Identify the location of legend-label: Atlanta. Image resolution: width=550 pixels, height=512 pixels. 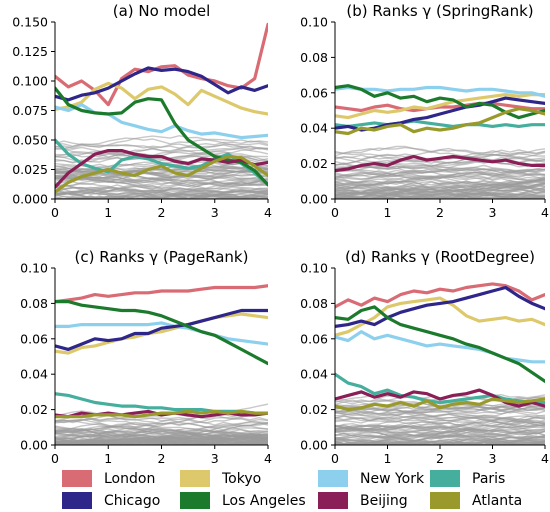
(497, 501).